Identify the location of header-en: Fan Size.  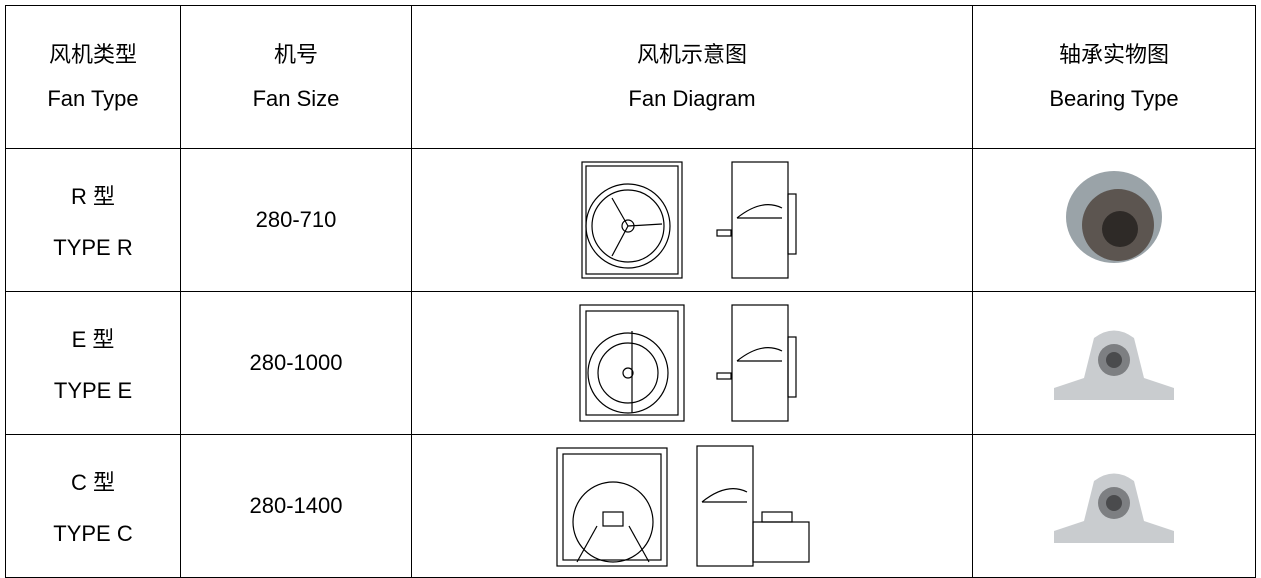
(296, 98).